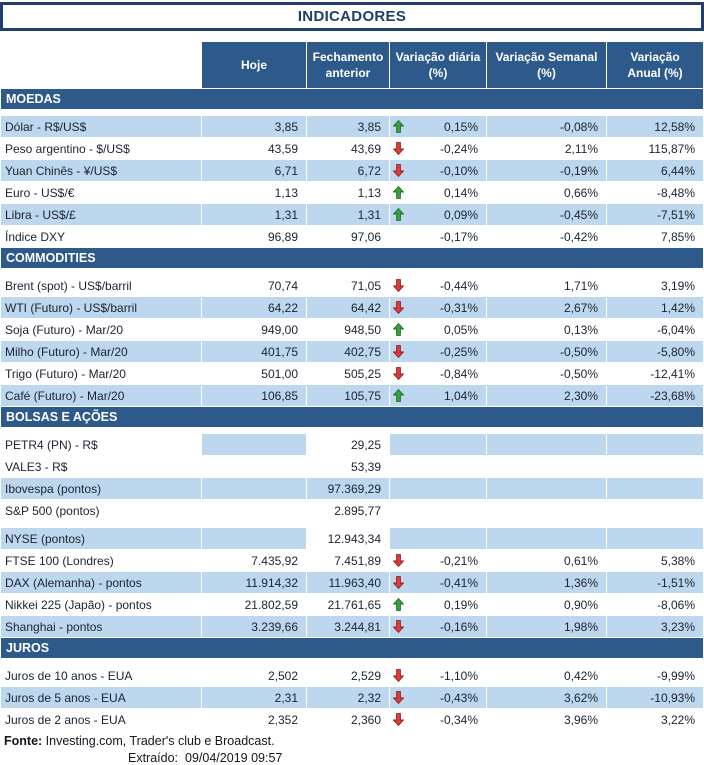 The width and height of the screenshot is (704, 765). I want to click on extracted-label: Extraído:, so click(153, 758).